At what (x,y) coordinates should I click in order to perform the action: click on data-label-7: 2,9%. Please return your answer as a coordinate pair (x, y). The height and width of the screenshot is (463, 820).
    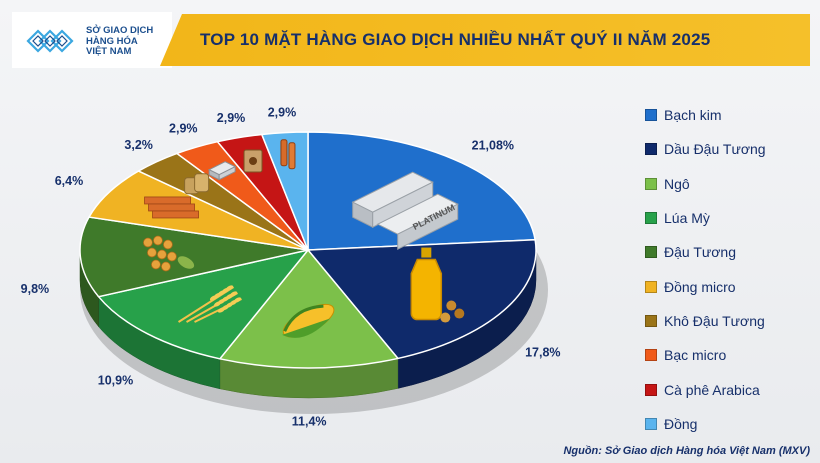
    Looking at the image, I should click on (183, 129).